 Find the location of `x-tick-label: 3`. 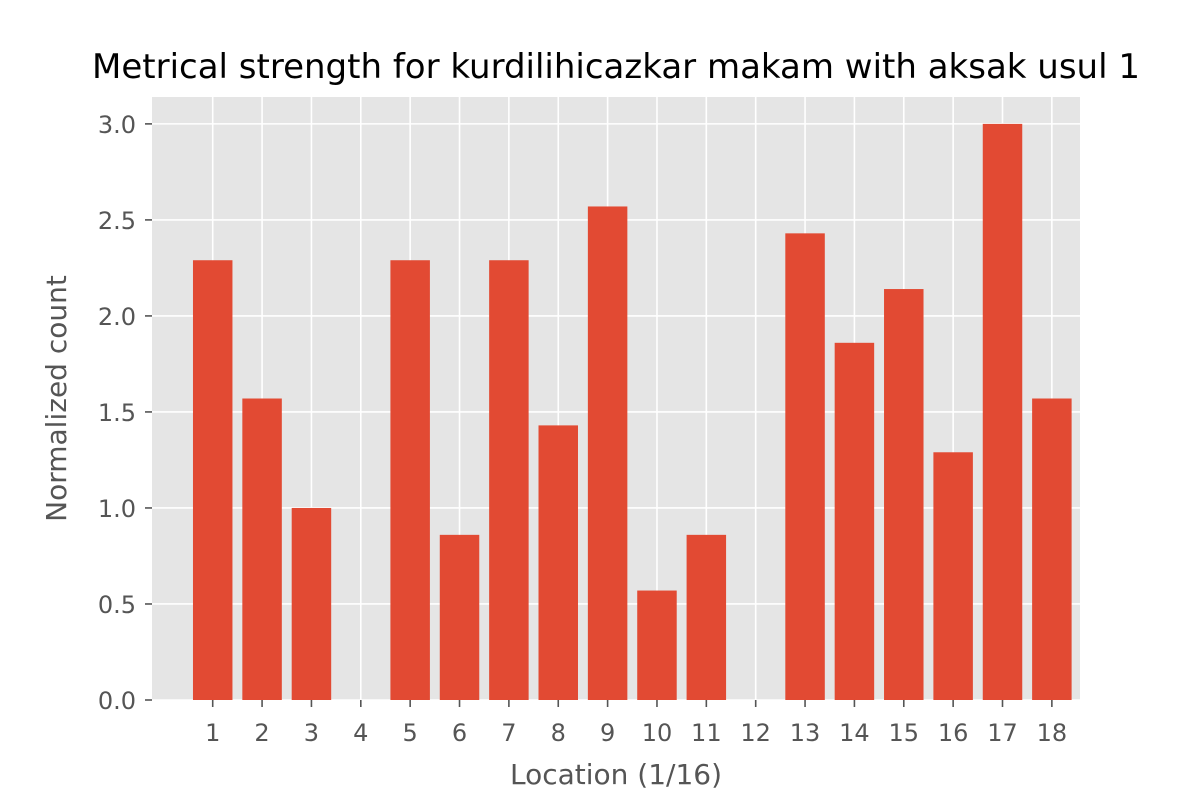

x-tick-label: 3 is located at coordinates (311, 733).